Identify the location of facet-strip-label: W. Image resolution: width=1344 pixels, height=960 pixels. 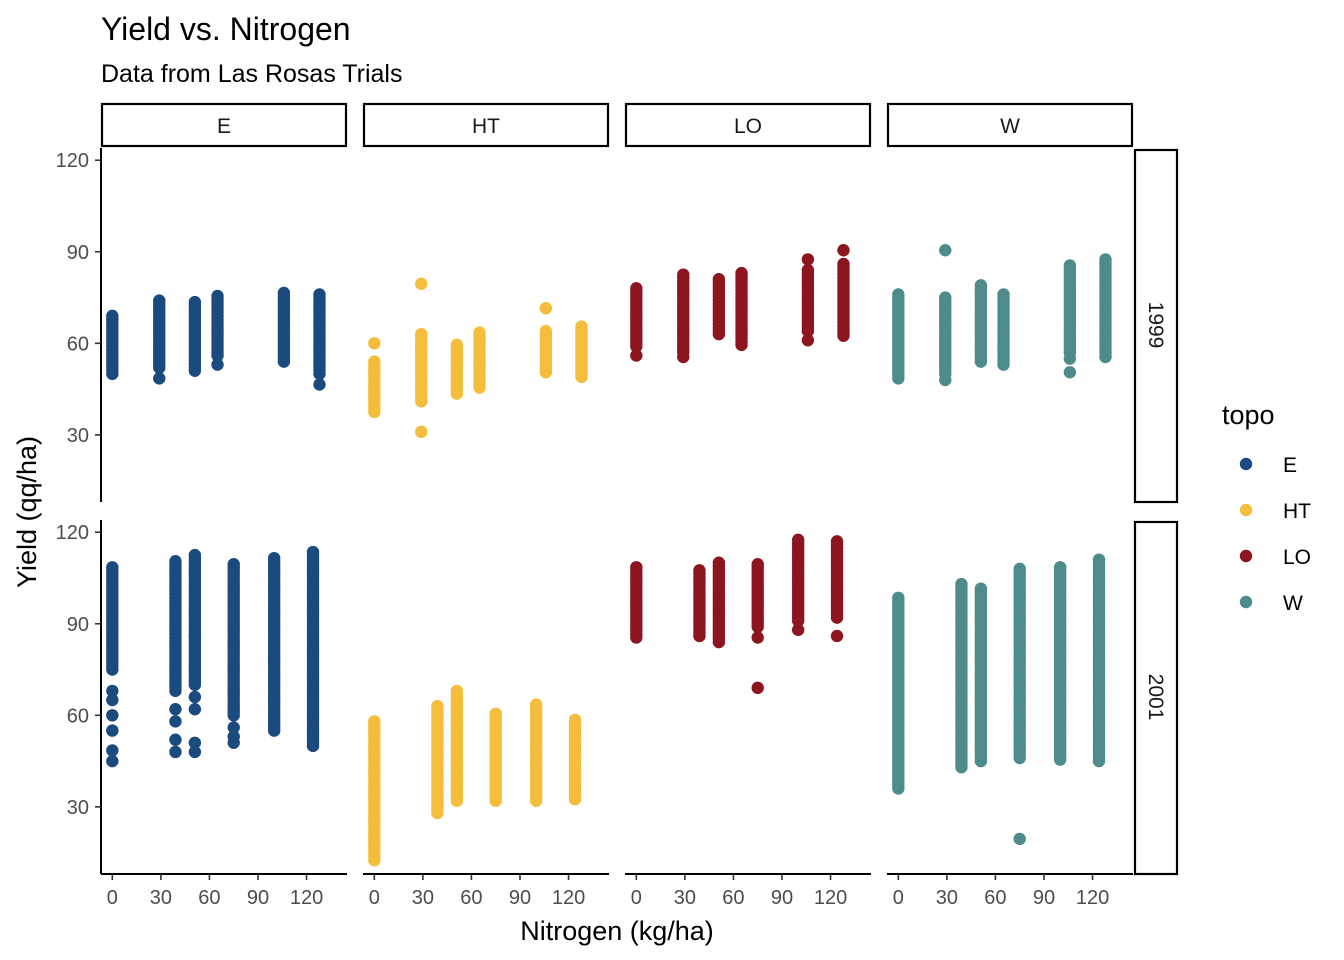
(1010, 126).